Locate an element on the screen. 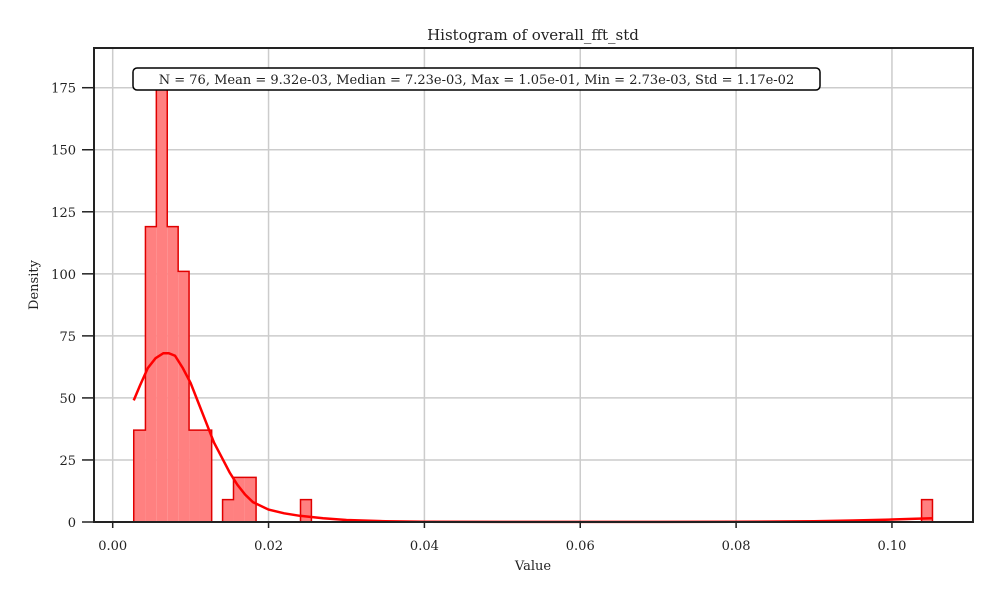 This screenshot has width=1000, height=600. y-tick-label: 25 is located at coordinates (67, 461).